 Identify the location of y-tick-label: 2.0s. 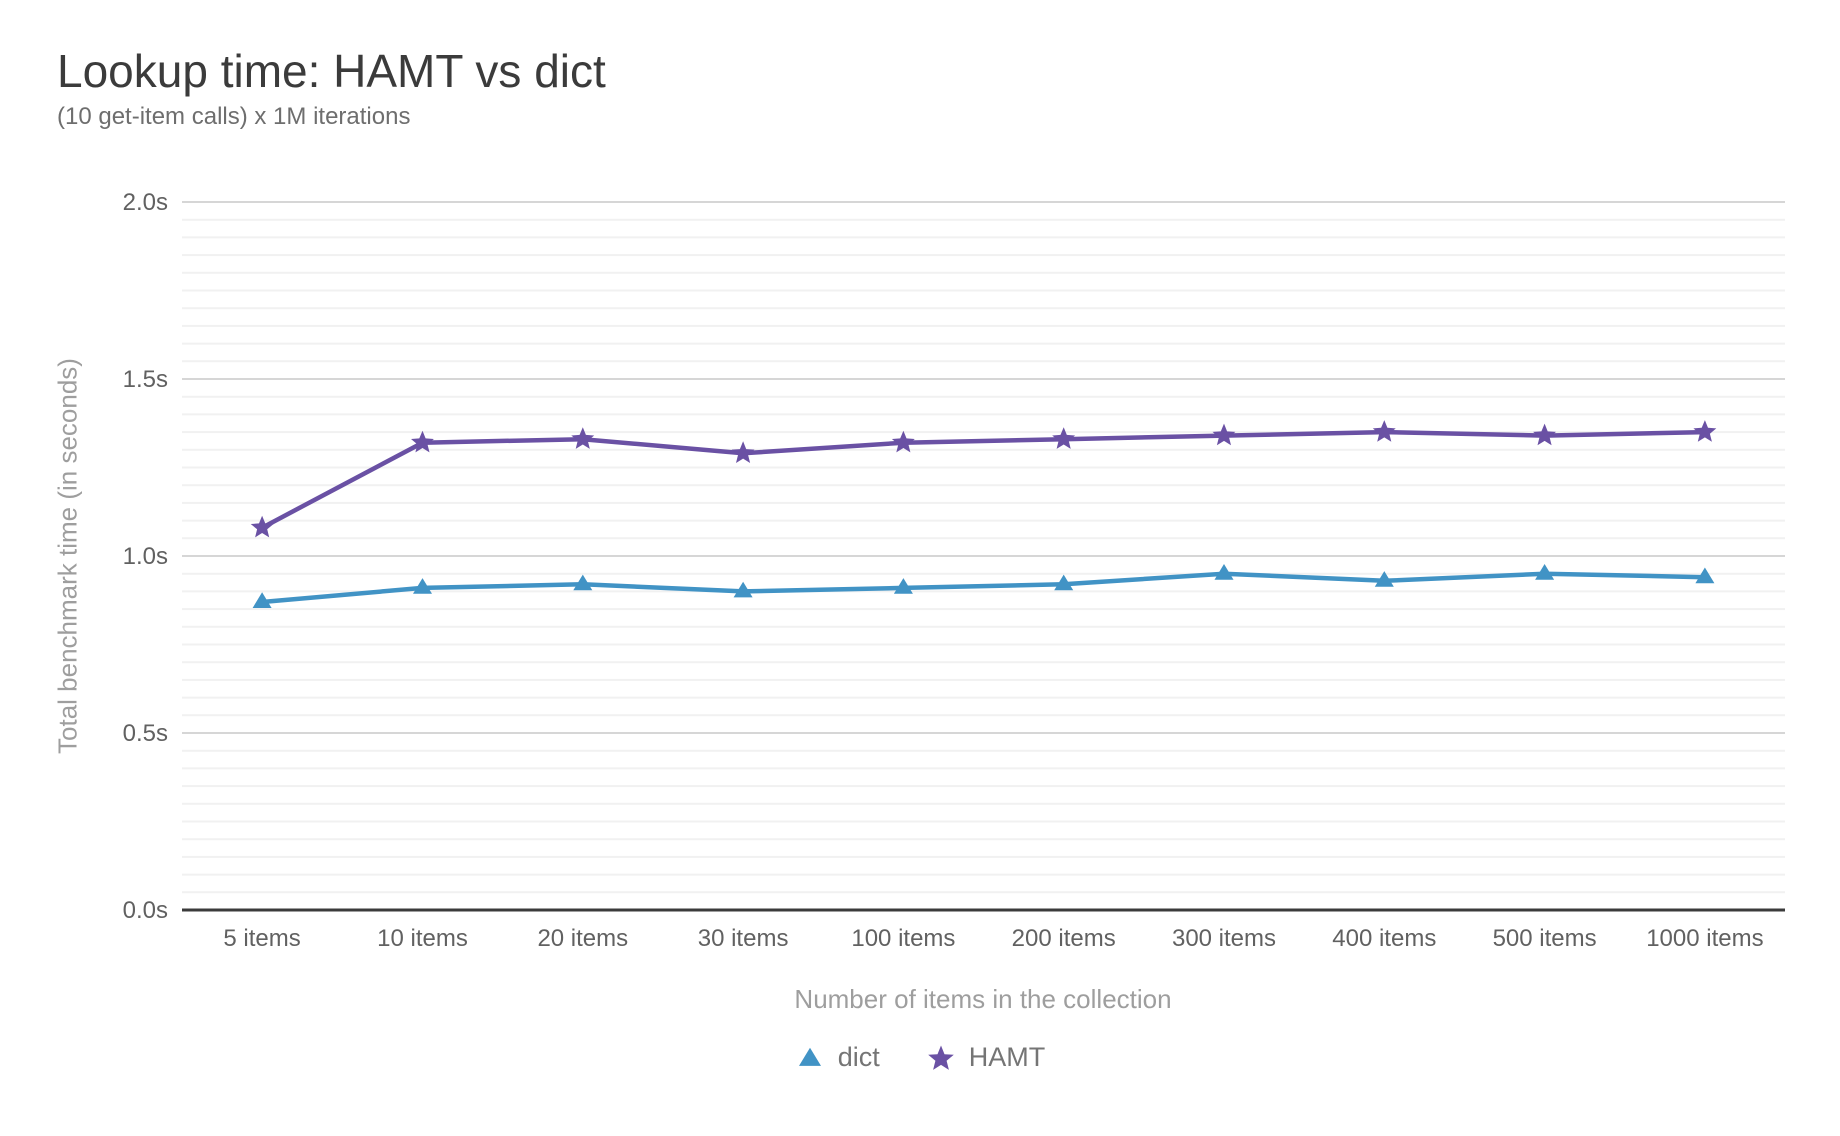
(145, 202).